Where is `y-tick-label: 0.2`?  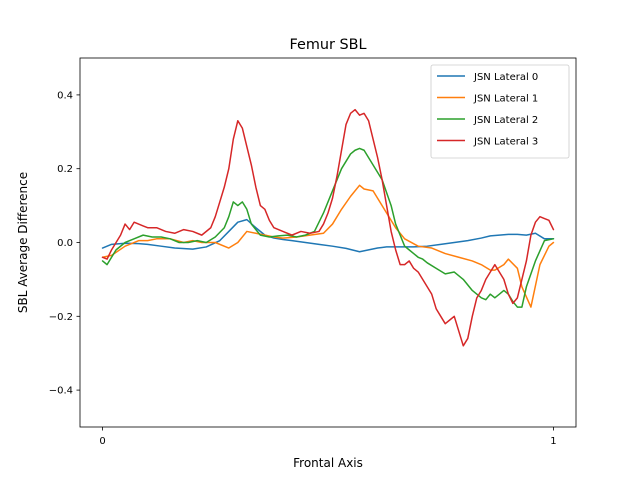
y-tick-label: 0.2 is located at coordinates (65, 169).